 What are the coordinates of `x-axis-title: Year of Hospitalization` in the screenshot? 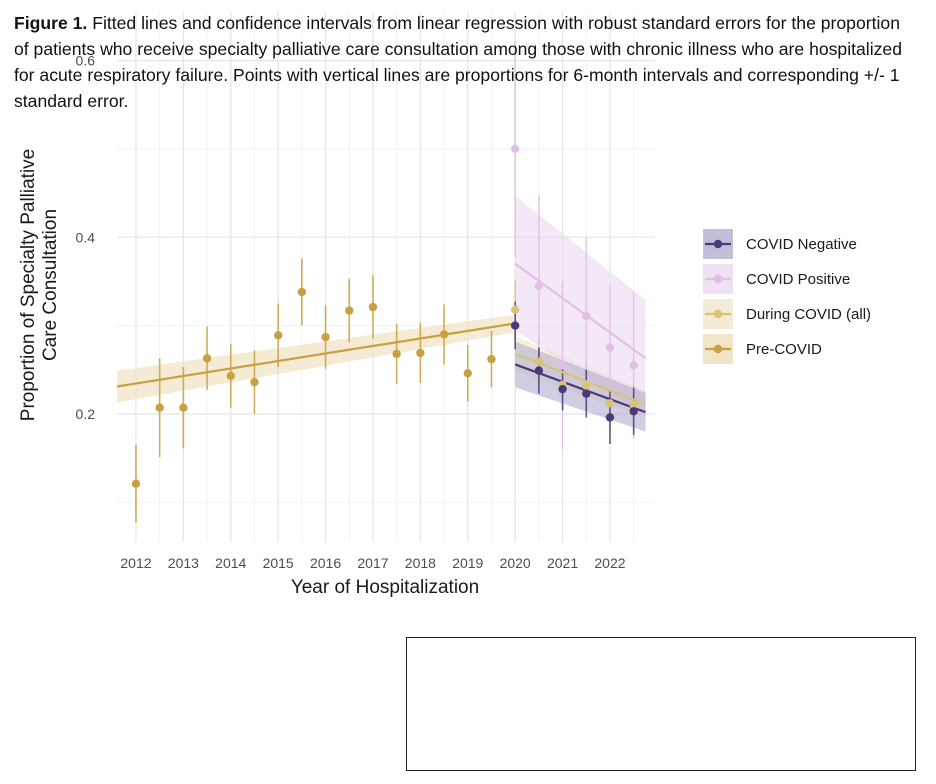 It's located at (385, 587).